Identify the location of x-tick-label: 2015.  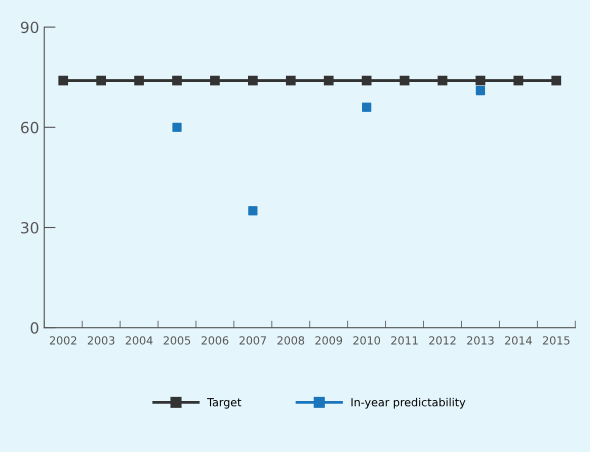
(556, 340).